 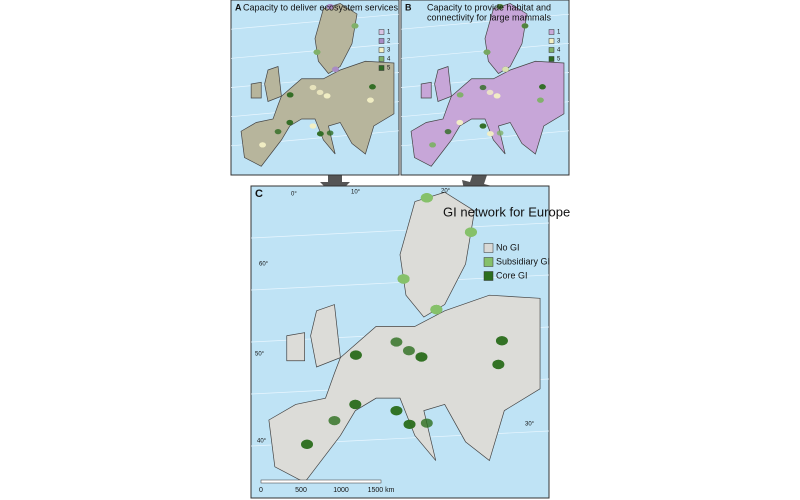 What do you see at coordinates (321, 481) in the screenshot?
I see `scale-bar` at bounding box center [321, 481].